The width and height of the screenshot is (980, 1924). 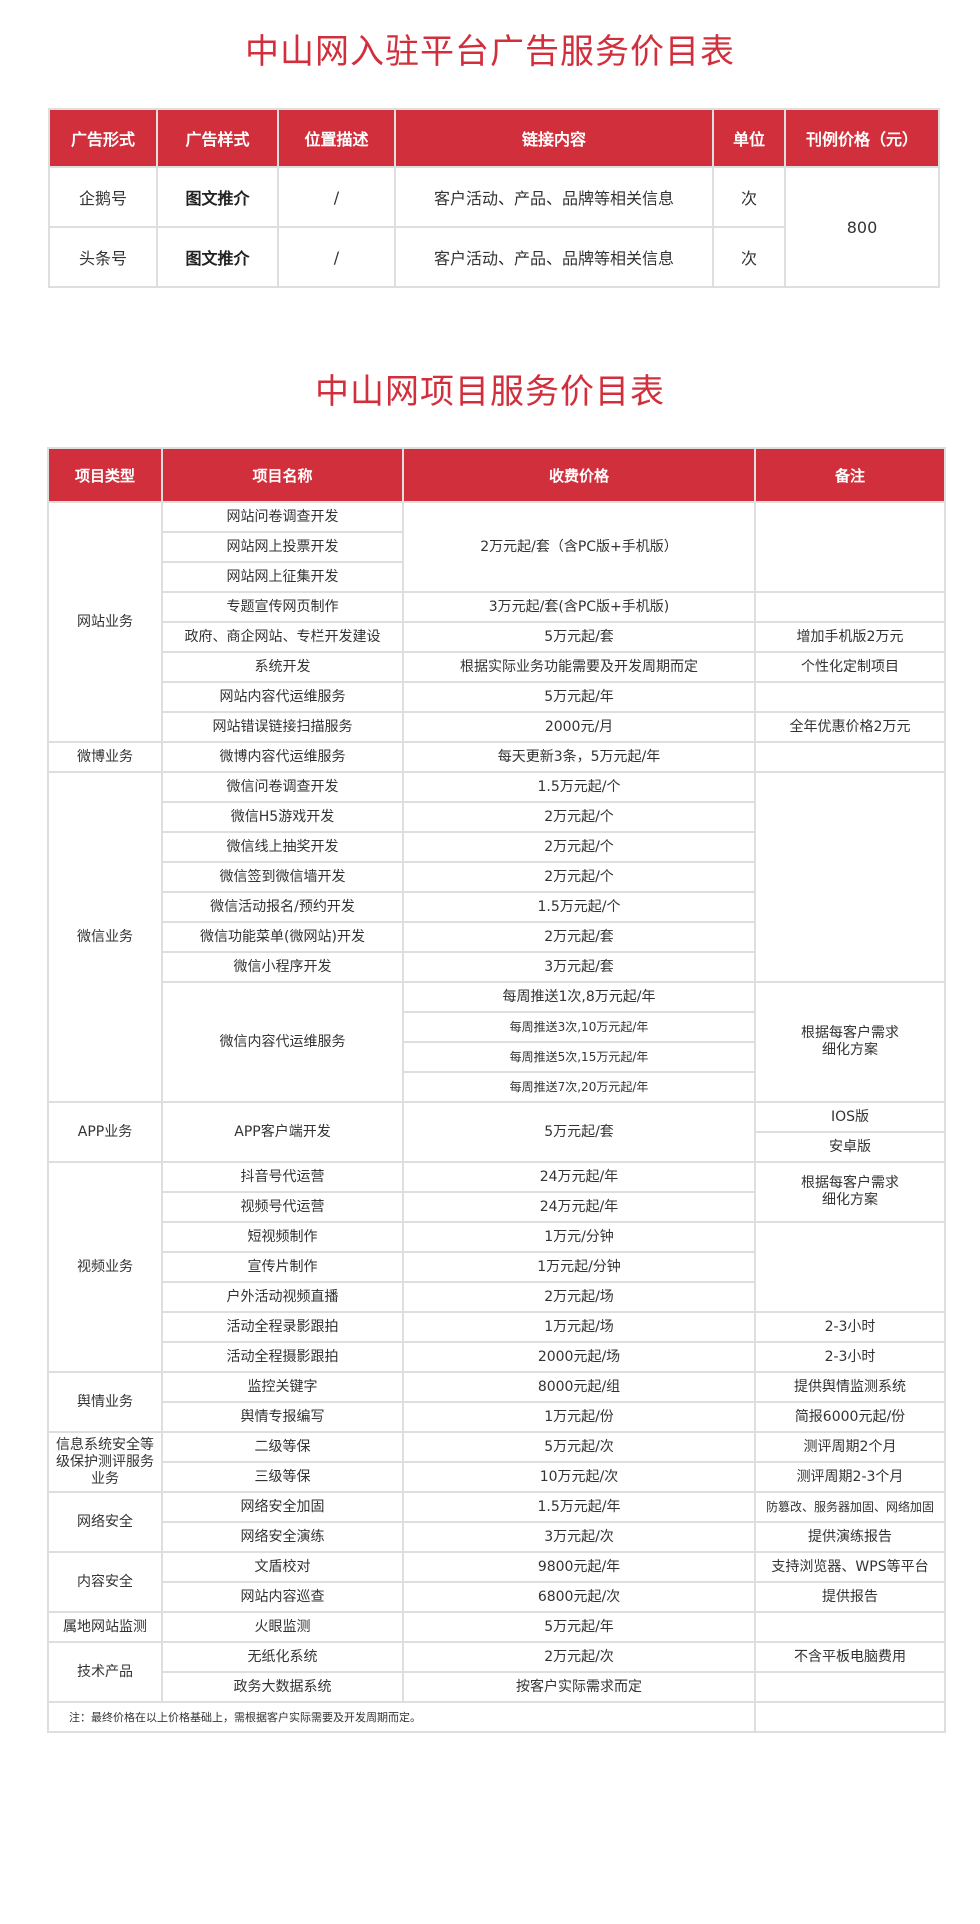 What do you see at coordinates (105, 757) in the screenshot?
I see `table-cell: 微博业务` at bounding box center [105, 757].